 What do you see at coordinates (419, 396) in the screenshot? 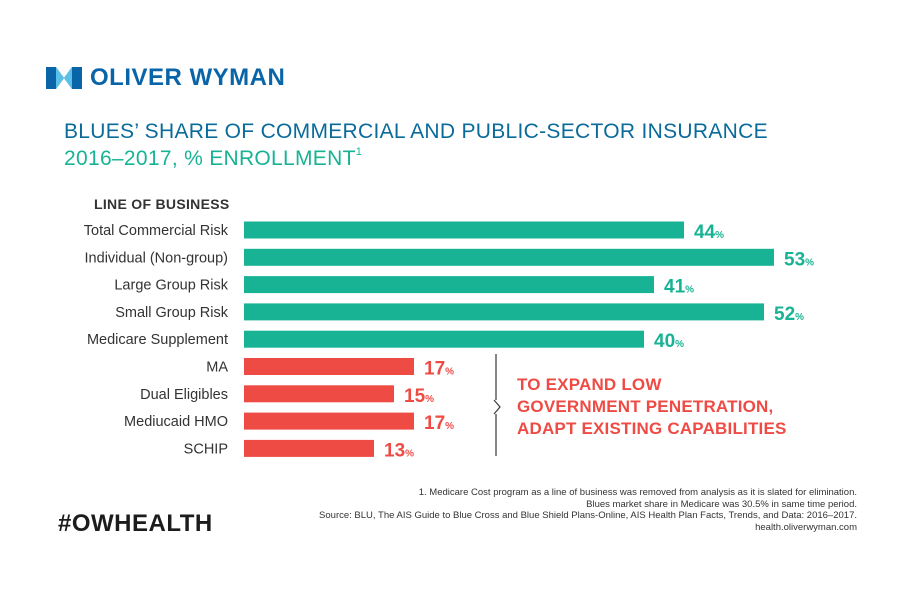
I see `data-label: 15%` at bounding box center [419, 396].